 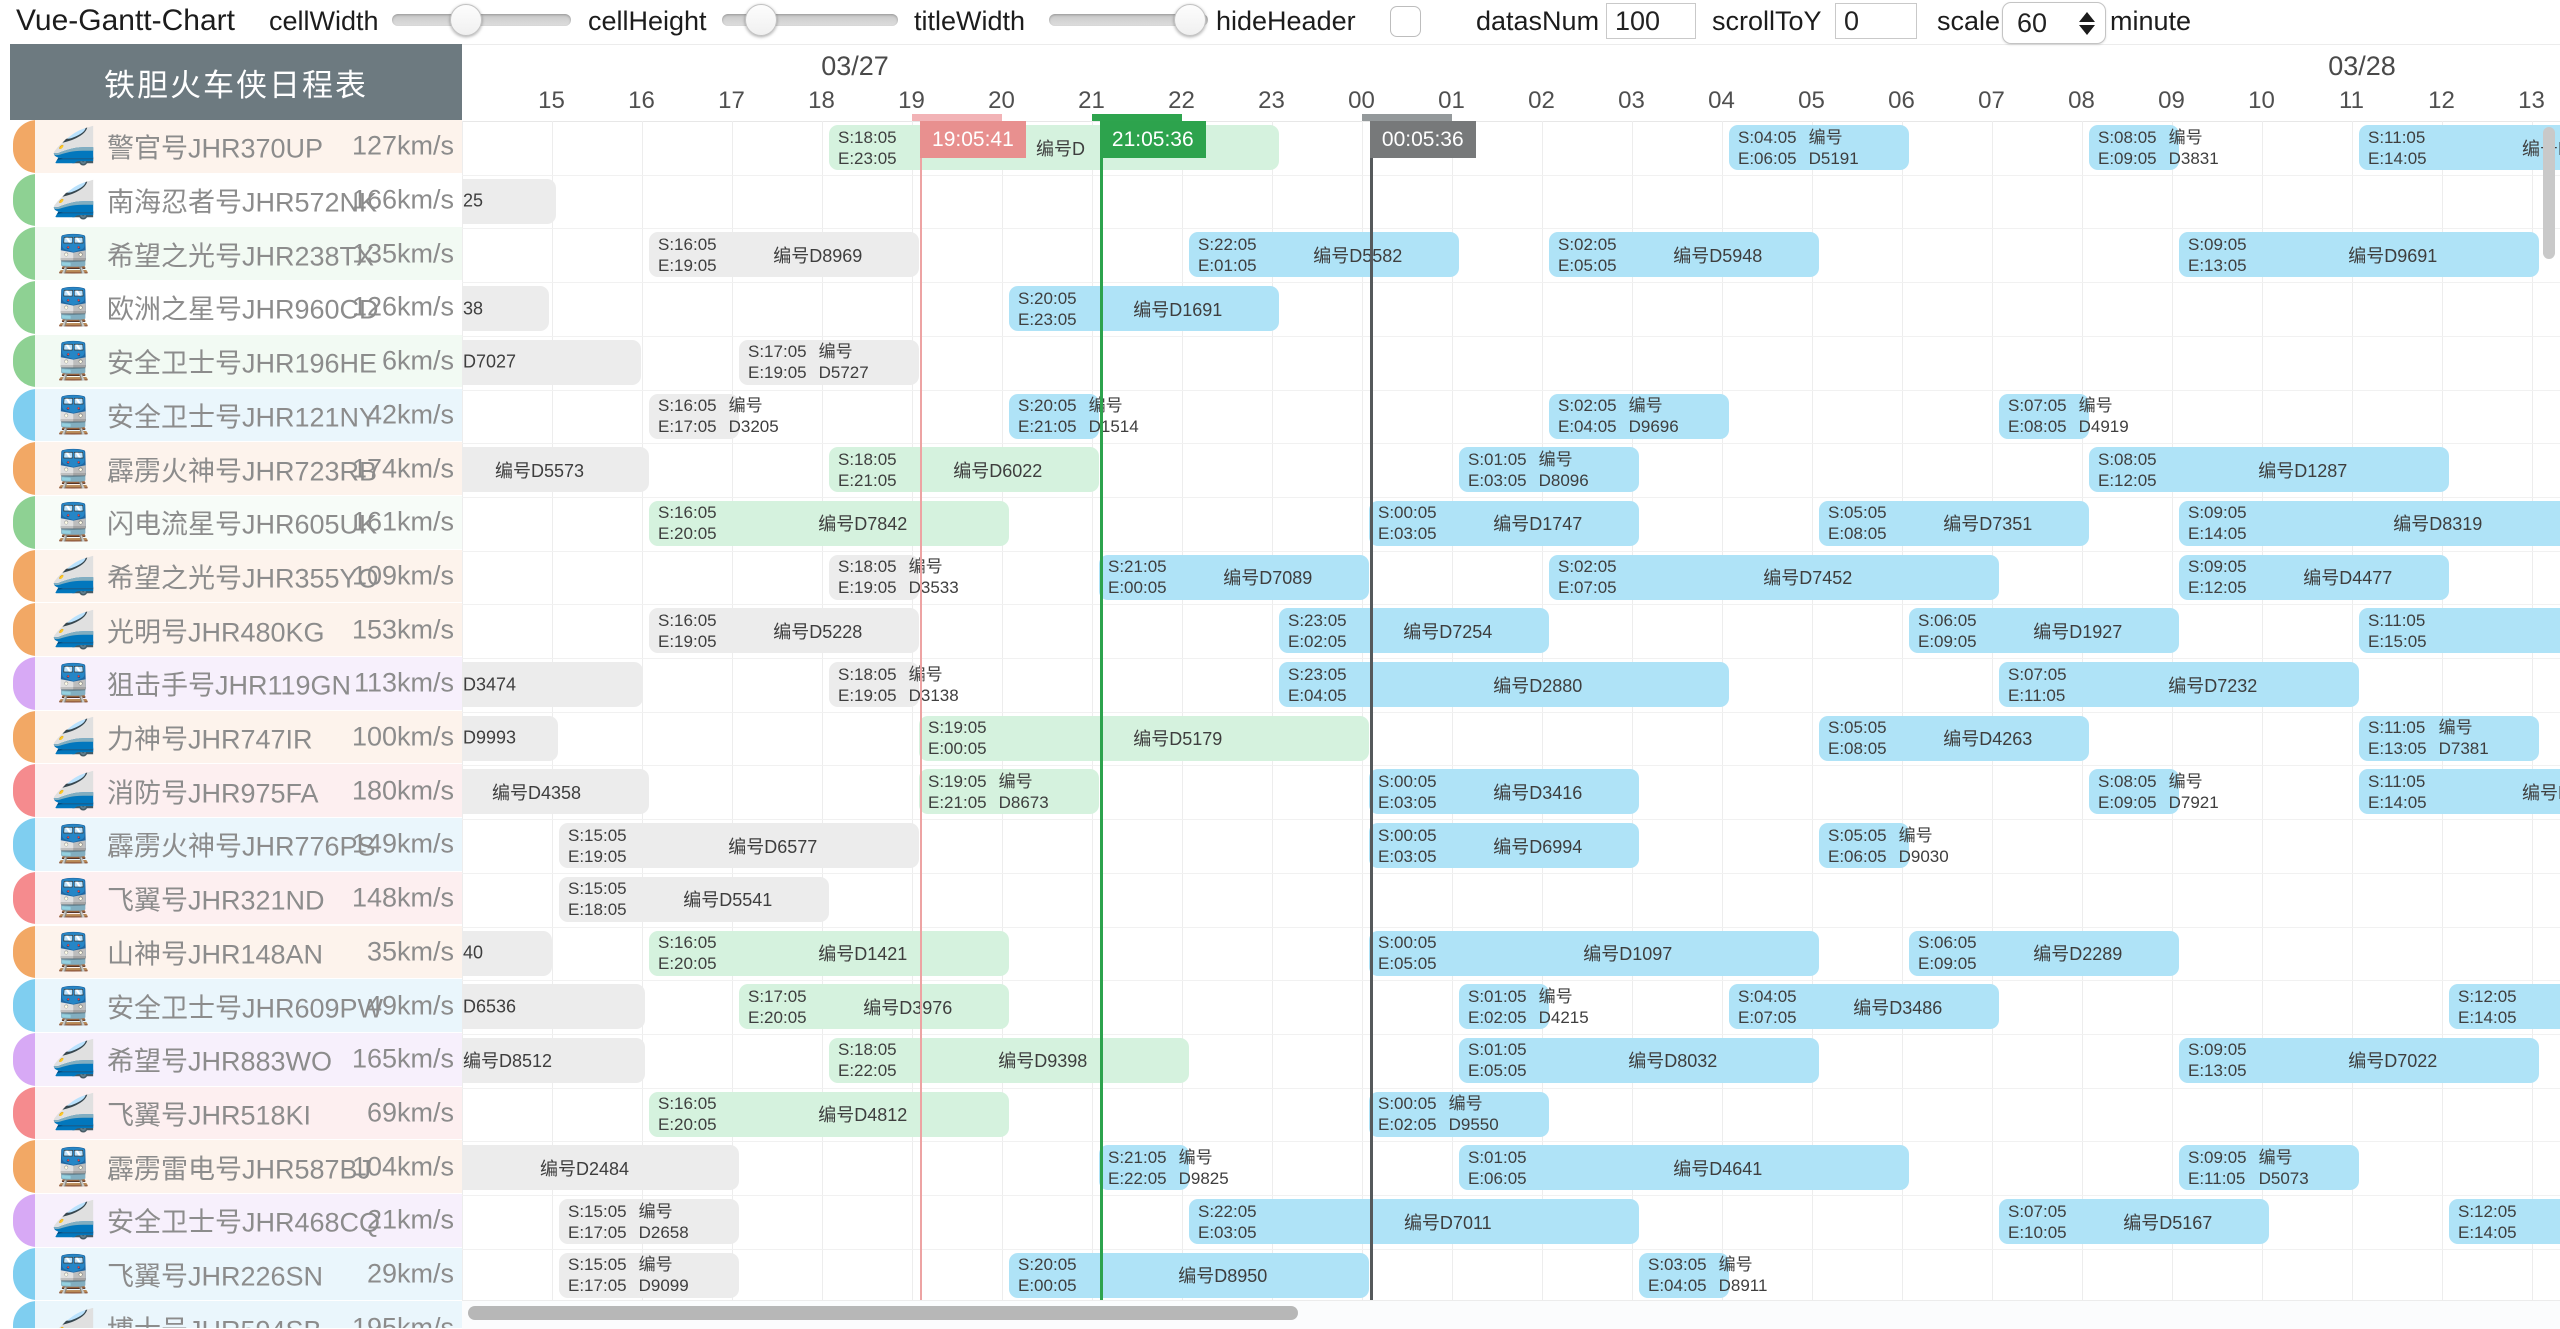 What do you see at coordinates (784, 631) in the screenshot?
I see `gantt-bar: S:16:05 E:19:05 编号D5228` at bounding box center [784, 631].